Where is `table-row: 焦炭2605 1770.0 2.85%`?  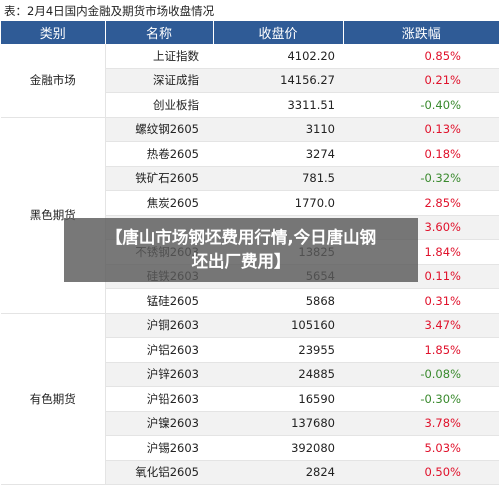 table-row: 焦炭2605 1770.0 2.85% is located at coordinates (250, 203).